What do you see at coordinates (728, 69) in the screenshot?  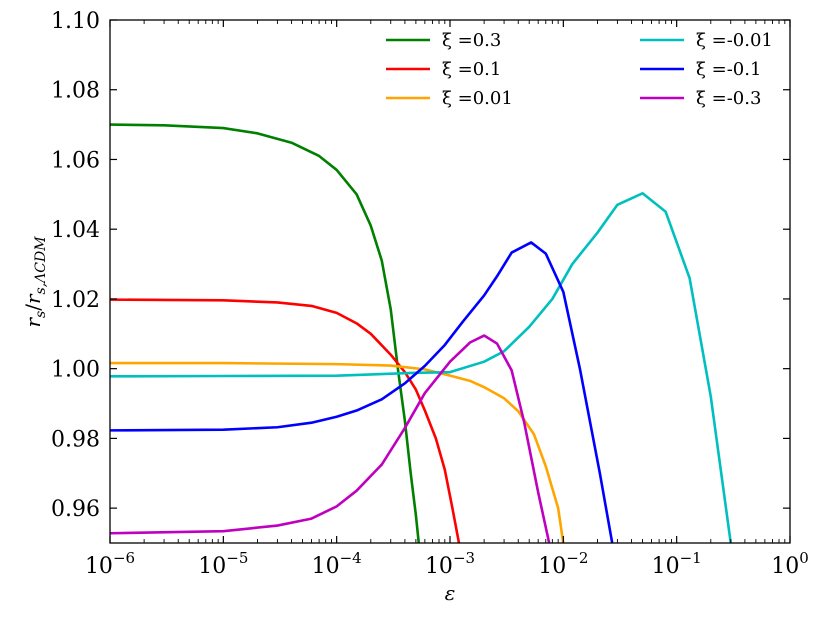 I see `legend-label: ξ =-0.1` at bounding box center [728, 69].